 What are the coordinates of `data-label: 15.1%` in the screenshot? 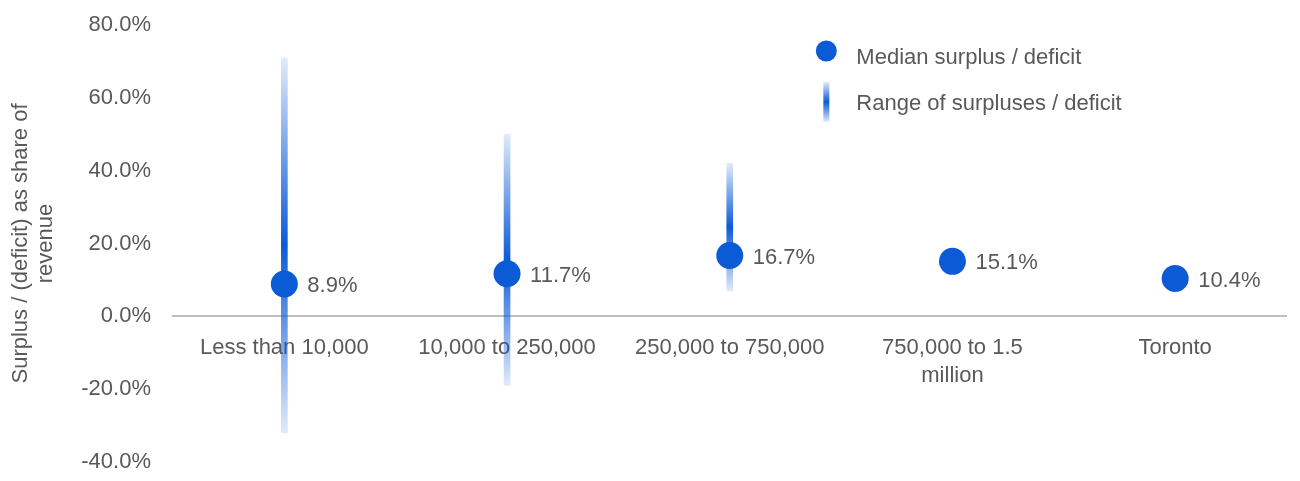 It's located at (1006, 262).